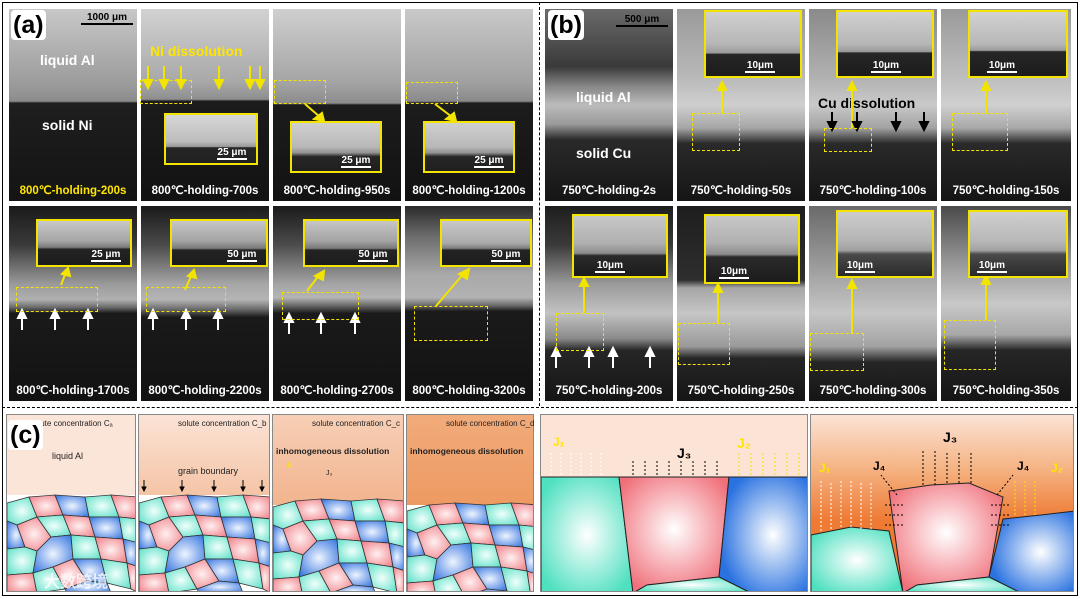 Image resolution: width=1080 pixels, height=599 pixels. Describe the element at coordinates (289, 465) in the screenshot. I see `c-small-j1: J₁` at that location.